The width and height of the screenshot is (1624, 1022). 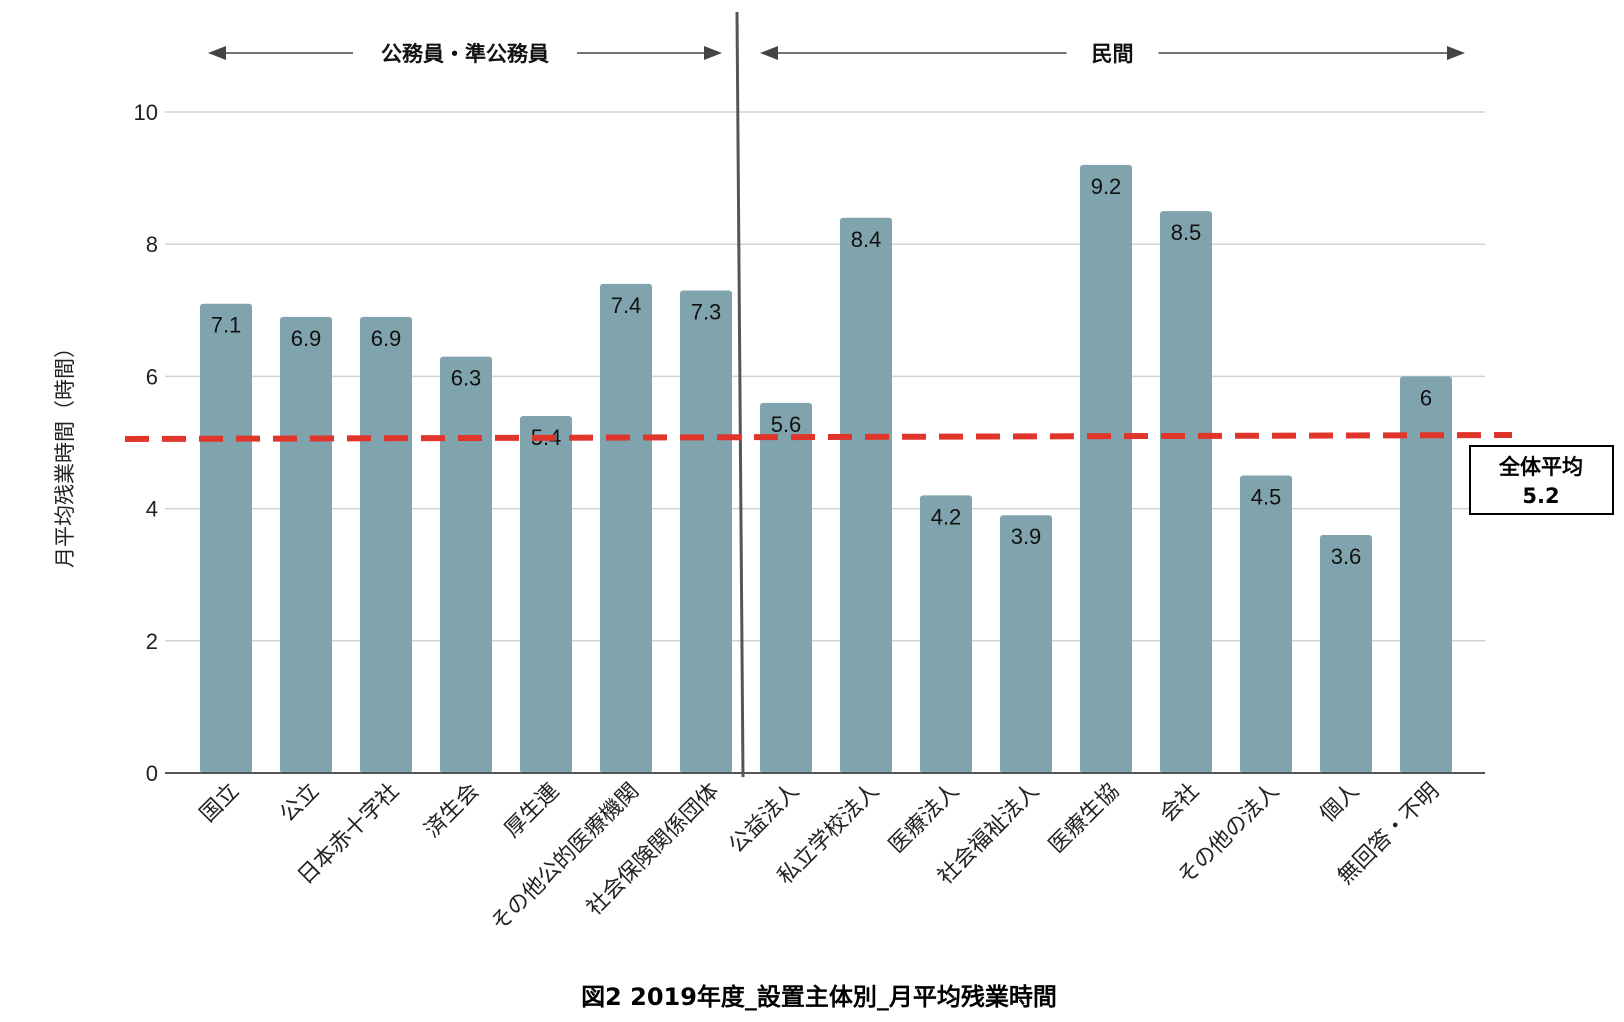 I want to click on x-category-label: 済生会, so click(x=452, y=811).